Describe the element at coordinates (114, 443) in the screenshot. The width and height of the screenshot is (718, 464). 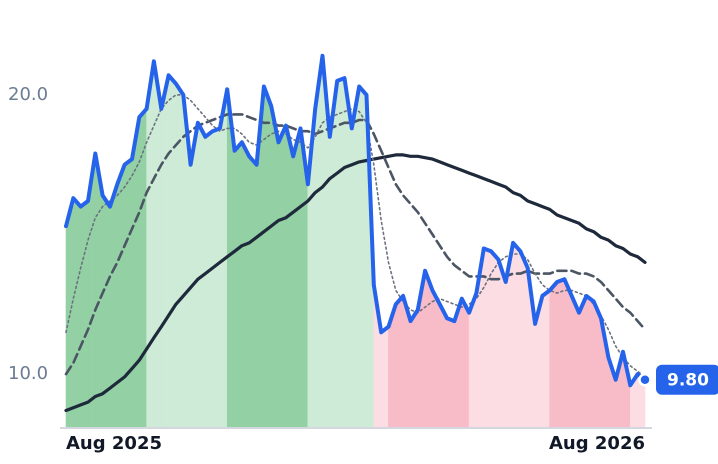
I see `x-tick-label: Aug 2025` at that location.